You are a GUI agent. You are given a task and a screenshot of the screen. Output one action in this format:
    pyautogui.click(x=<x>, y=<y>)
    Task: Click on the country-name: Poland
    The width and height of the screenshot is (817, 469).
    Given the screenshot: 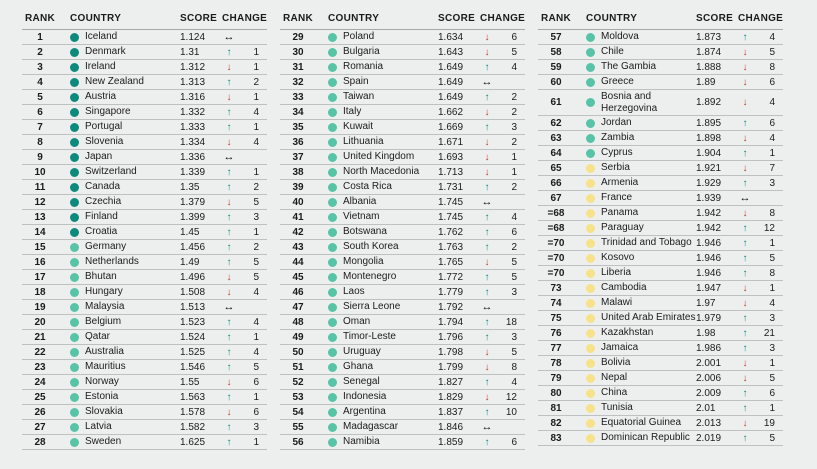 What is the action you would take?
    pyautogui.click(x=359, y=37)
    